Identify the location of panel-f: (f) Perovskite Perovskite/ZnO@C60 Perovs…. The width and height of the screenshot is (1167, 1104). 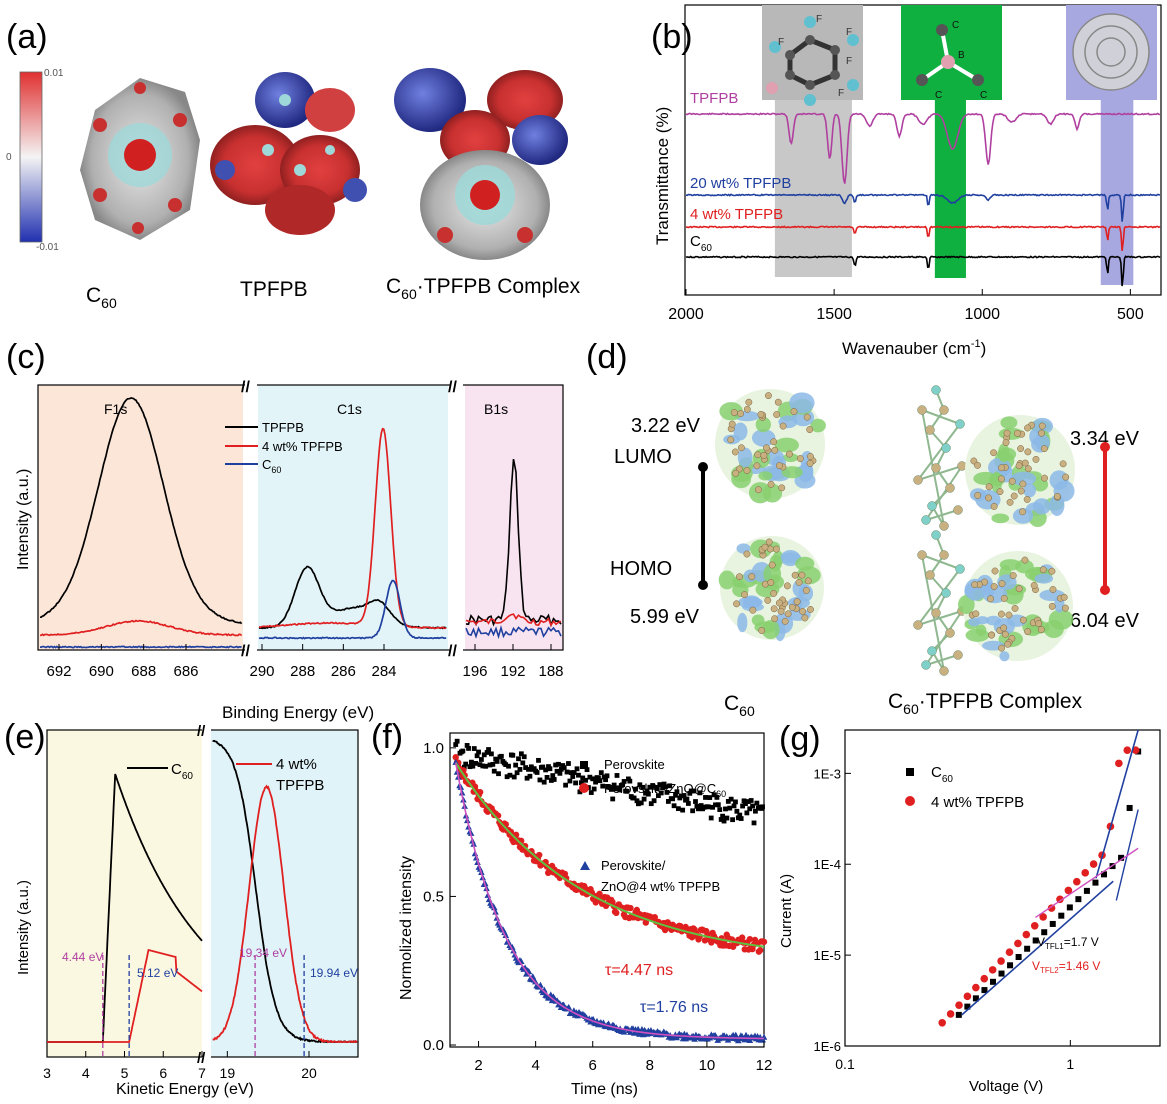
(571, 908).